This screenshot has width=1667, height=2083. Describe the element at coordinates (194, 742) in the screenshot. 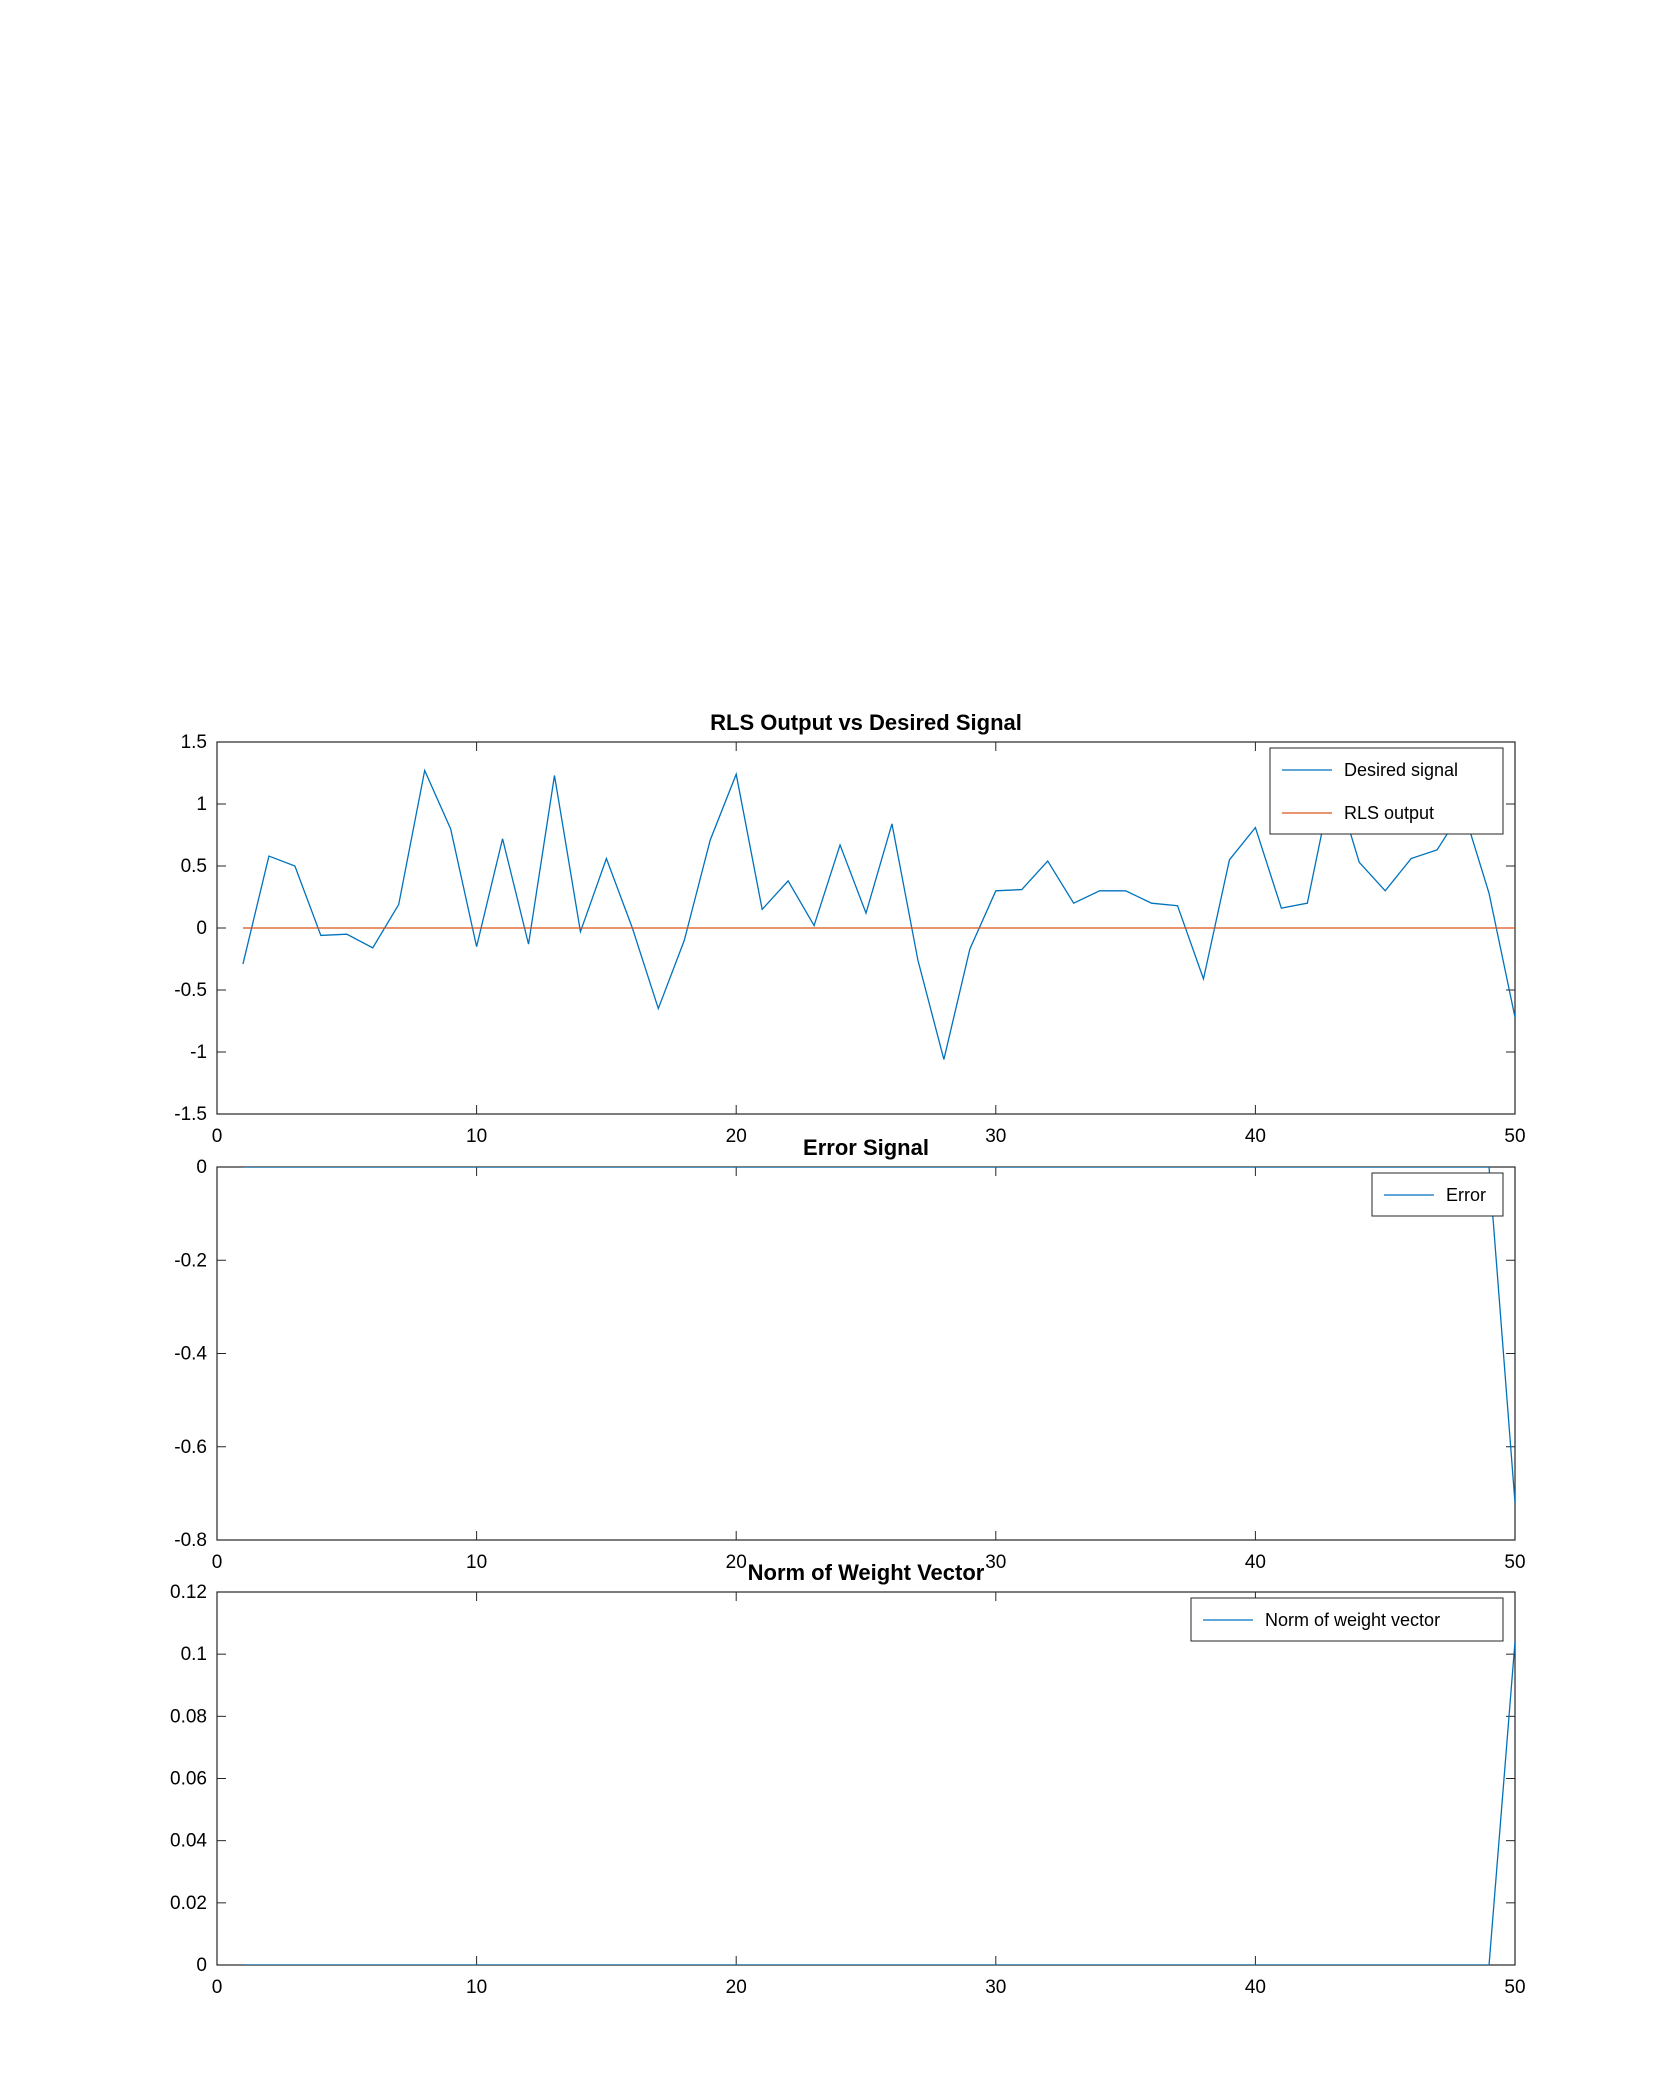

I see `y-tick-label: 1.5` at that location.